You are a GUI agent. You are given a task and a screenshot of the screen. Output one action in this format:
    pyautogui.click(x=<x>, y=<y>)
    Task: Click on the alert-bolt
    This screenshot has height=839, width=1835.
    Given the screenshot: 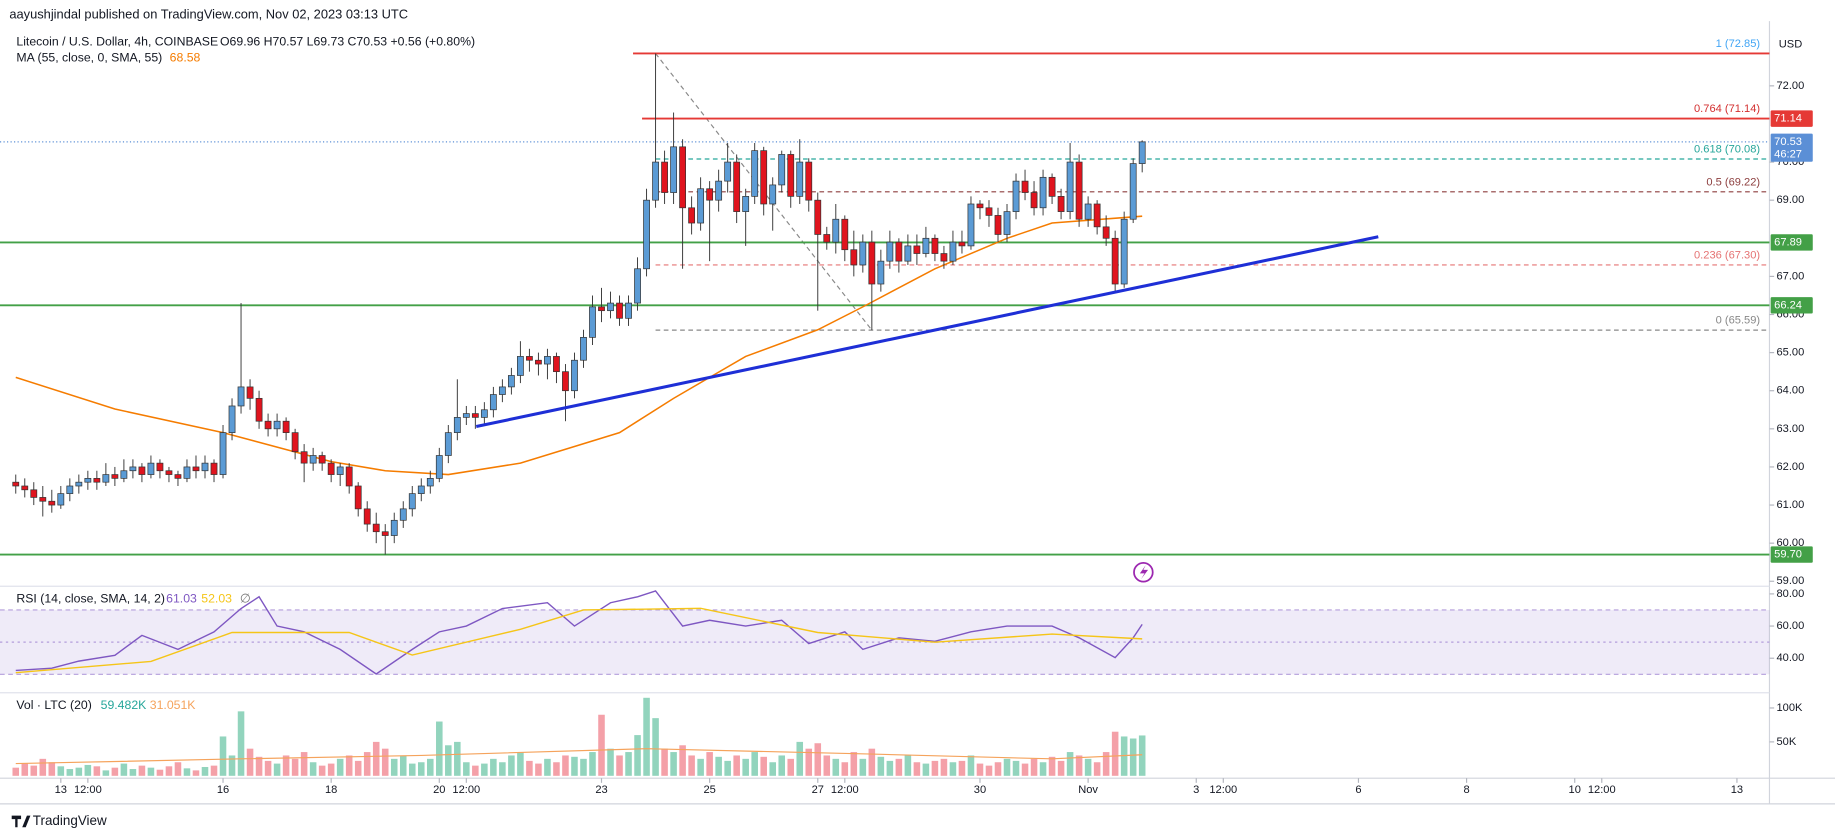 What is the action you would take?
    pyautogui.click(x=1144, y=572)
    